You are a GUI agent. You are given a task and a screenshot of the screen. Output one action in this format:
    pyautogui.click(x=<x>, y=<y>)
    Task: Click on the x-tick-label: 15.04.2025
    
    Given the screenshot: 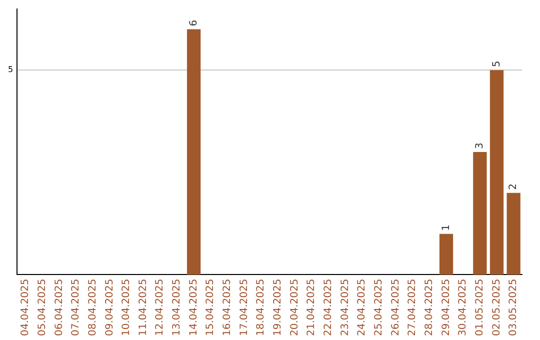 What is the action you would take?
    pyautogui.click(x=210, y=307)
    